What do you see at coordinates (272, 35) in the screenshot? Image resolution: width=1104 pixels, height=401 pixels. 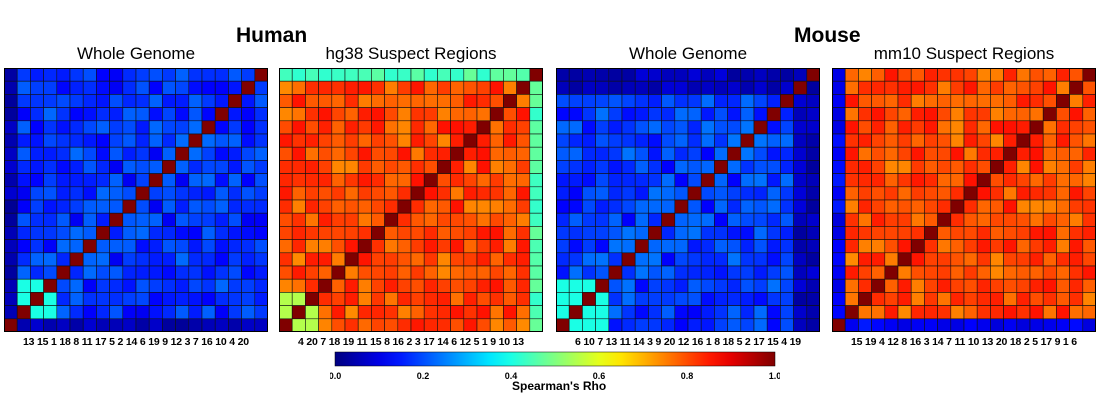 I see `human-group-title: Human` at bounding box center [272, 35].